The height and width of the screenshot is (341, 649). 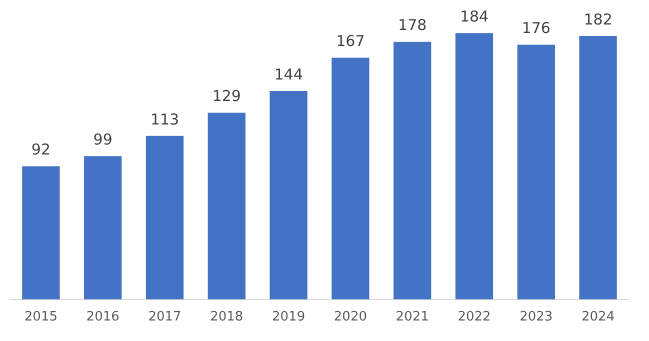 I want to click on data-label: 99, so click(x=102, y=139).